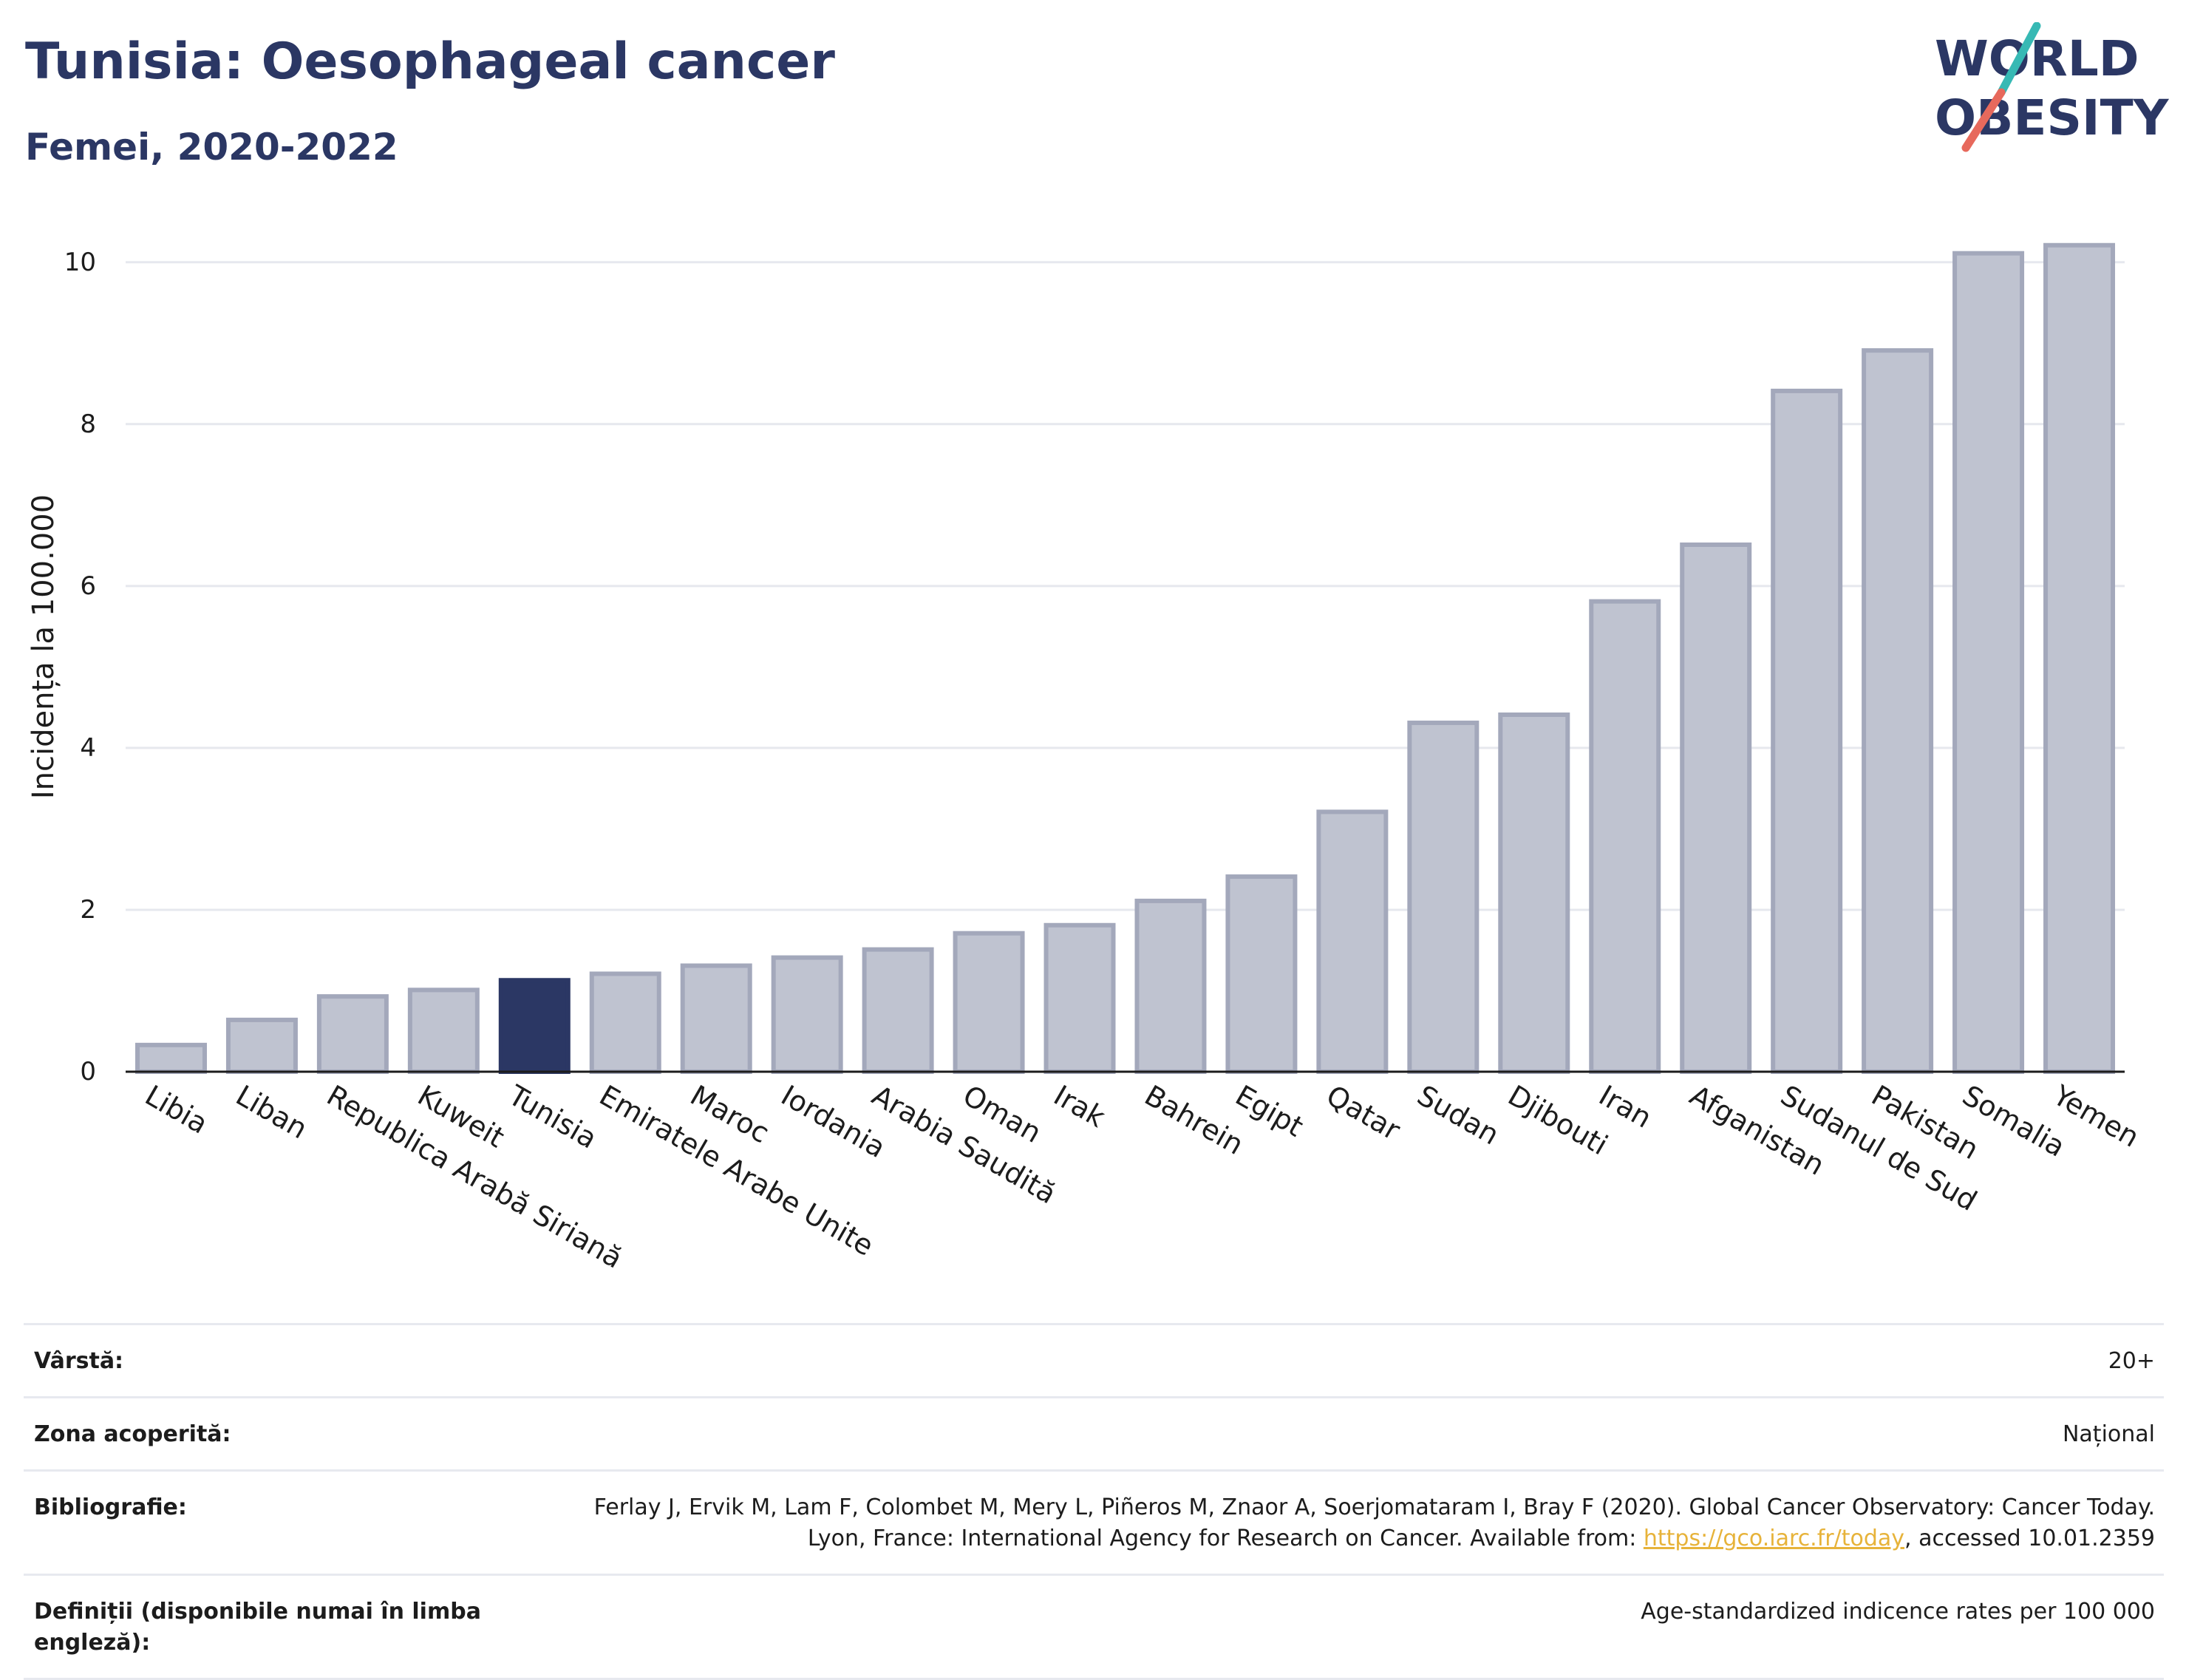  I want to click on x-tick-label: Irak, so click(1080, 1106).